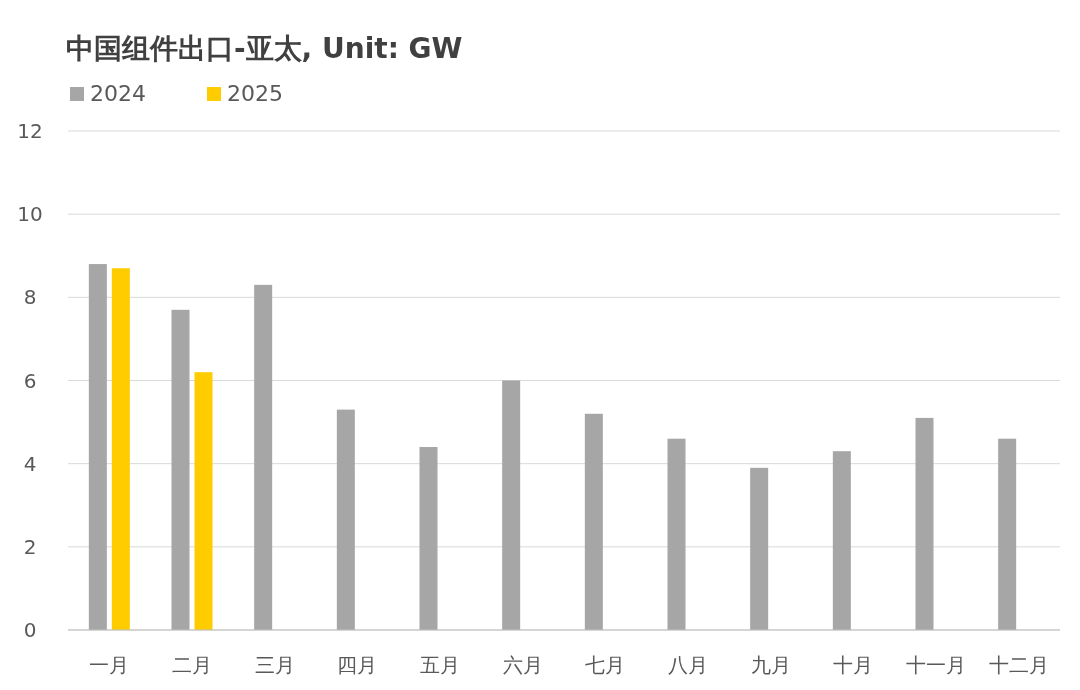 This screenshot has height=690, width=1080. Describe the element at coordinates (109, 665) in the screenshot. I see `x-tick-label: 一月` at that location.